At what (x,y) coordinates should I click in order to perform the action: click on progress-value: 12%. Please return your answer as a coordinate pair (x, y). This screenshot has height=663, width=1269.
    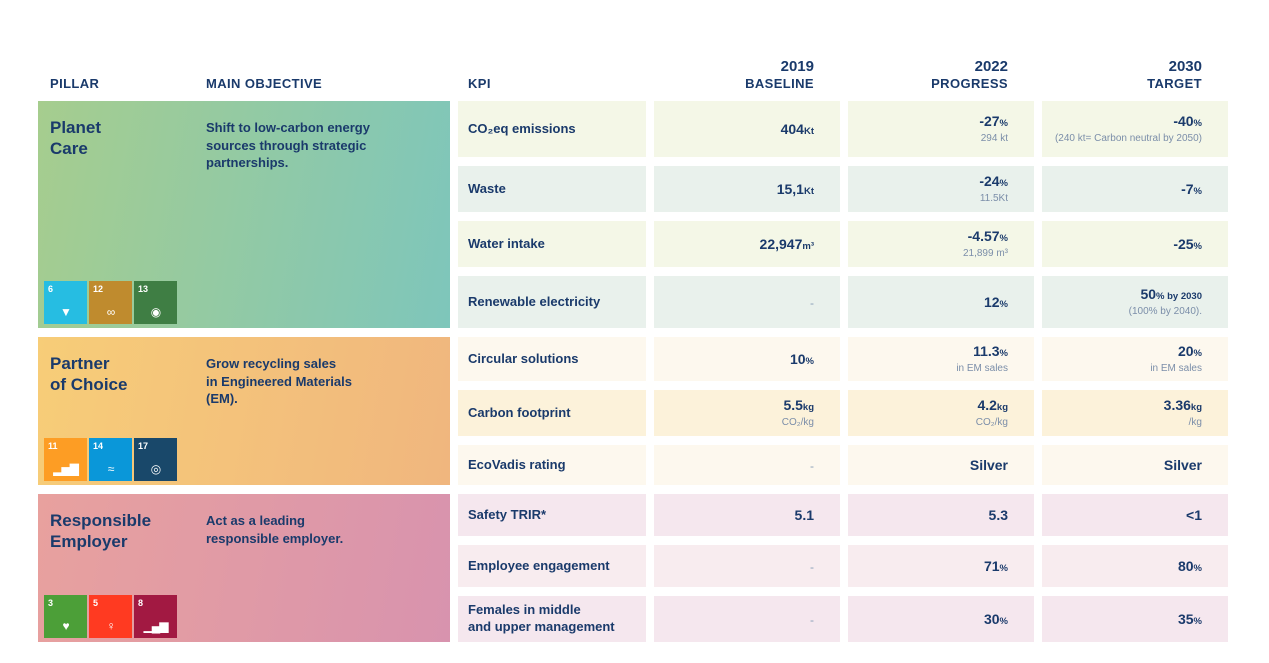
    Looking at the image, I should click on (996, 302).